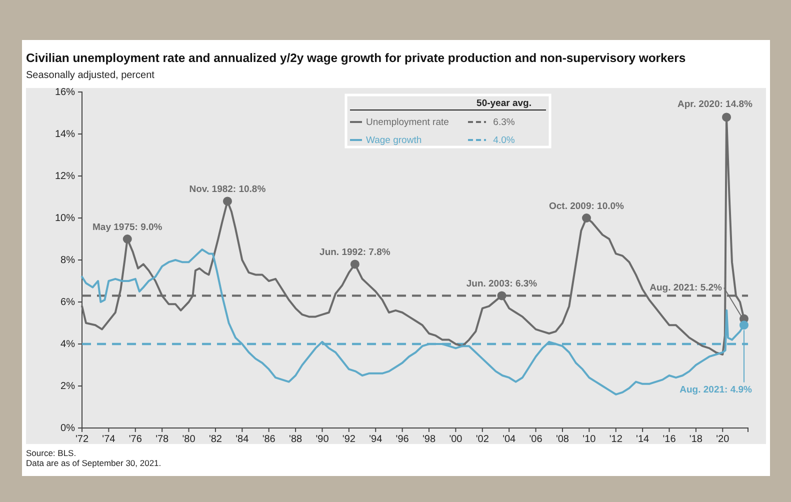 This screenshot has height=502, width=791. What do you see at coordinates (68, 386) in the screenshot?
I see `y-tick-label: 2%` at bounding box center [68, 386].